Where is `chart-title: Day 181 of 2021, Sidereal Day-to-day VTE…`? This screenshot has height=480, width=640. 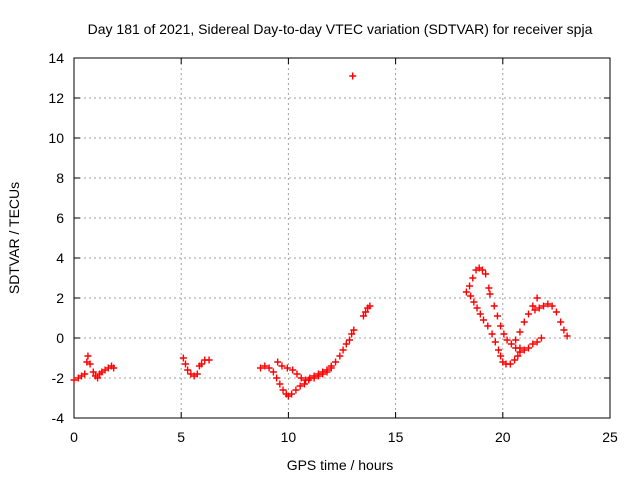 chart-title: Day 181 of 2021, Sidereal Day-to-day VTE… is located at coordinates (340, 29).